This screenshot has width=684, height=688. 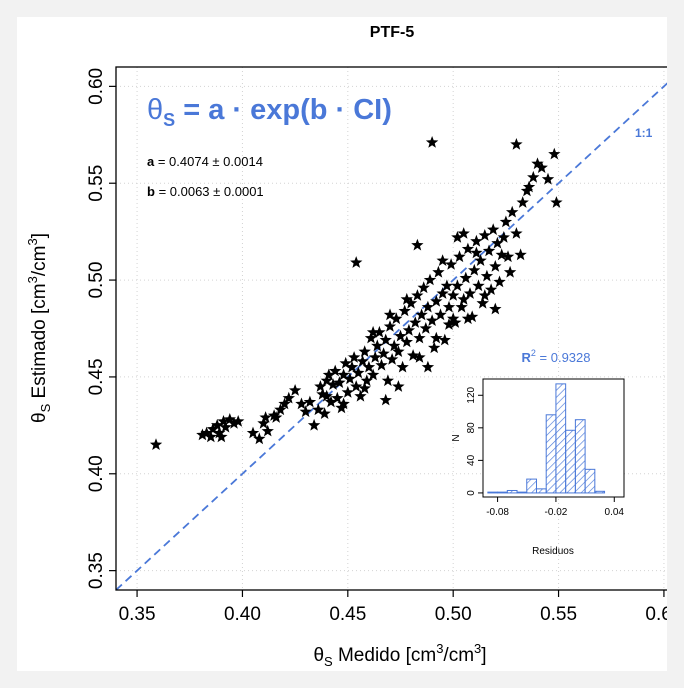 I want to click on inset-x-label: Residuos, so click(x=553, y=551).